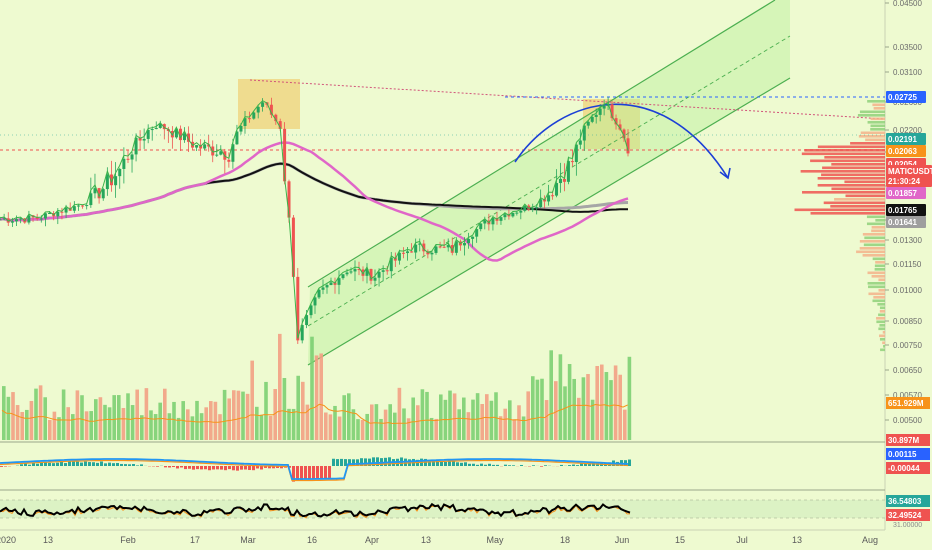  I want to click on time-tick-label: 18, so click(565, 540).